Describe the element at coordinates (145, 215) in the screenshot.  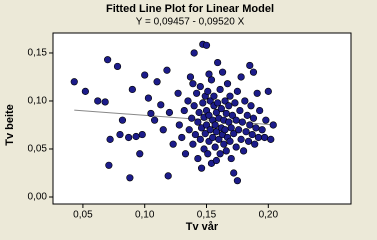
I see `x-tick-label: 0,10` at that location.